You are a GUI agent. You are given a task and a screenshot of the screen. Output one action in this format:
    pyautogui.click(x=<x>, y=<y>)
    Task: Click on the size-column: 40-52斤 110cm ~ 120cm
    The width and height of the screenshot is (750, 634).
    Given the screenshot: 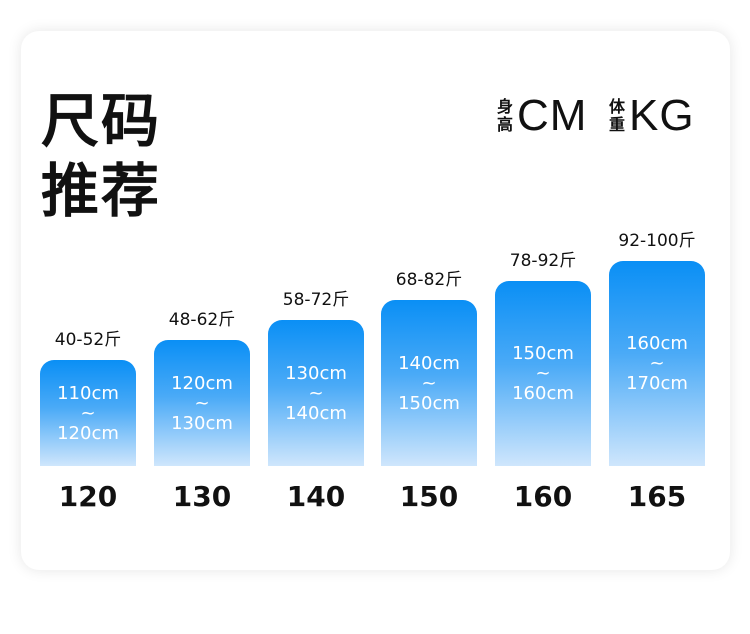 What is the action you would take?
    pyautogui.click(x=88, y=398)
    